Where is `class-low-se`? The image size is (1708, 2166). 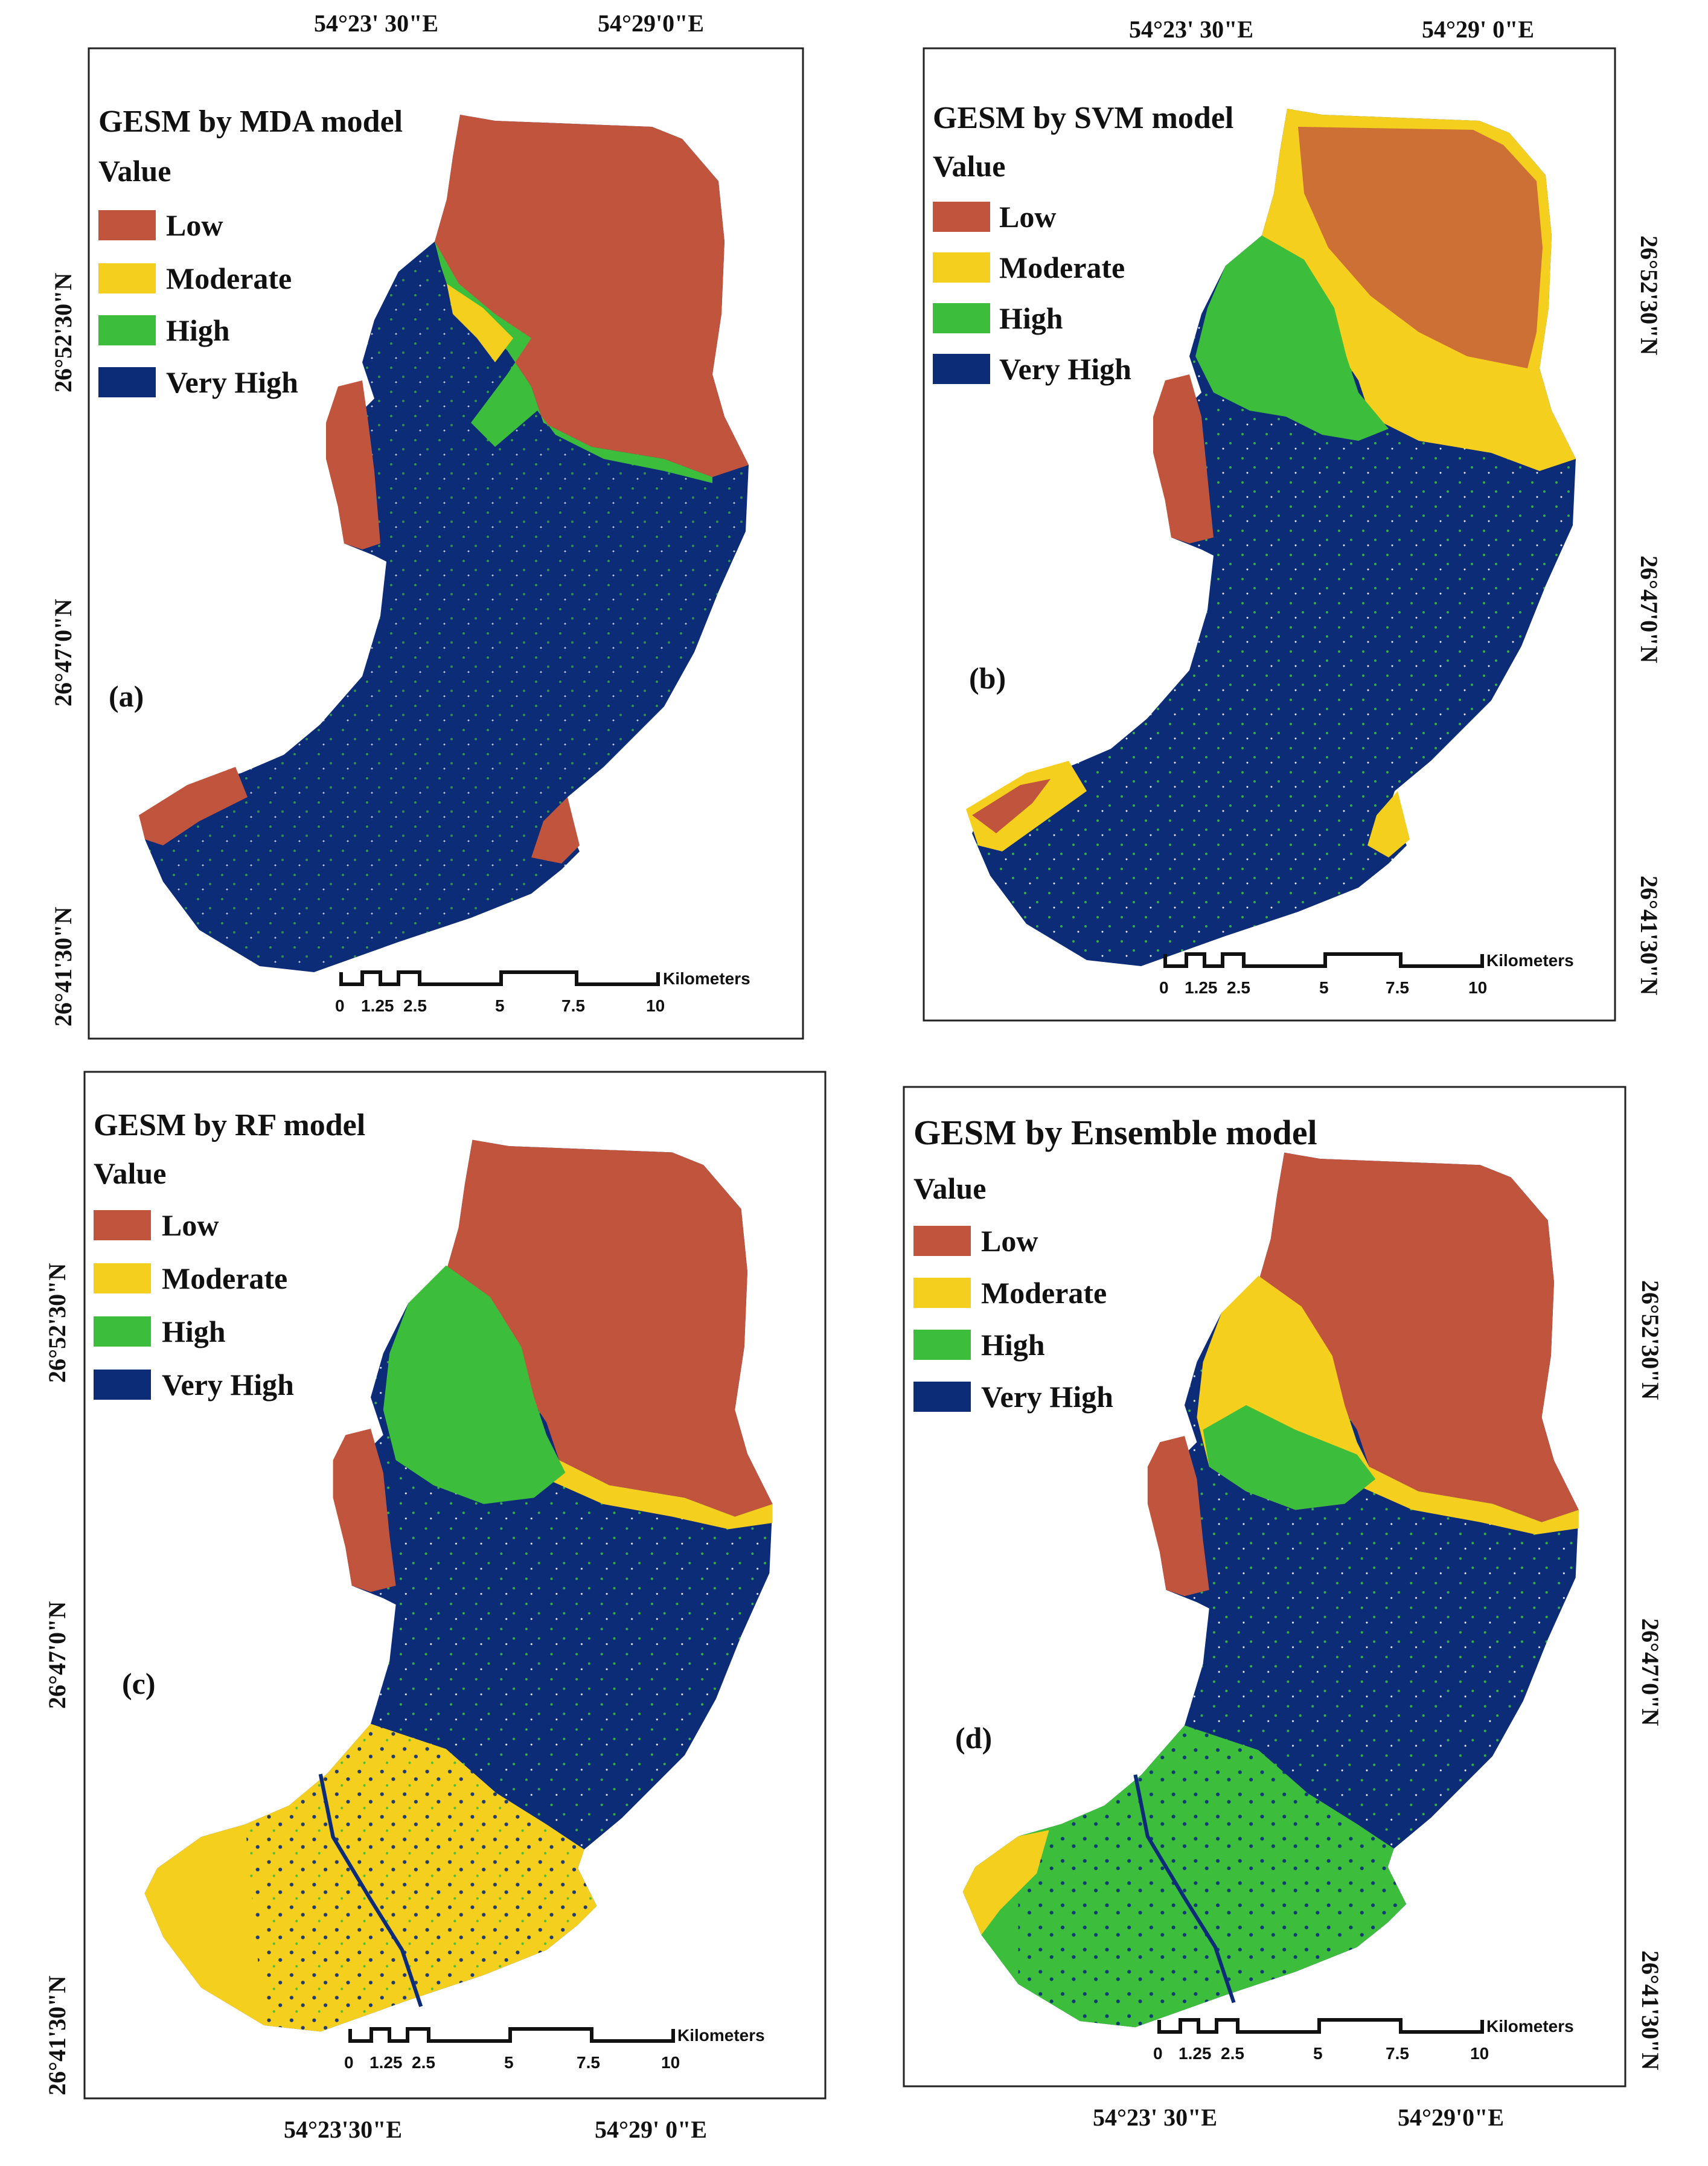
class-low-se is located at coordinates (555, 830).